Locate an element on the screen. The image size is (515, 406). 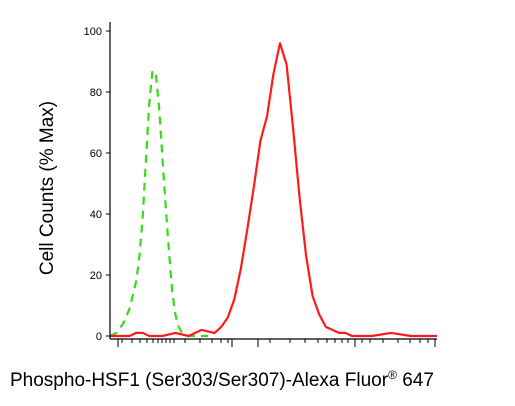
x-axis-label-suffix: 647 is located at coordinates (415, 380).